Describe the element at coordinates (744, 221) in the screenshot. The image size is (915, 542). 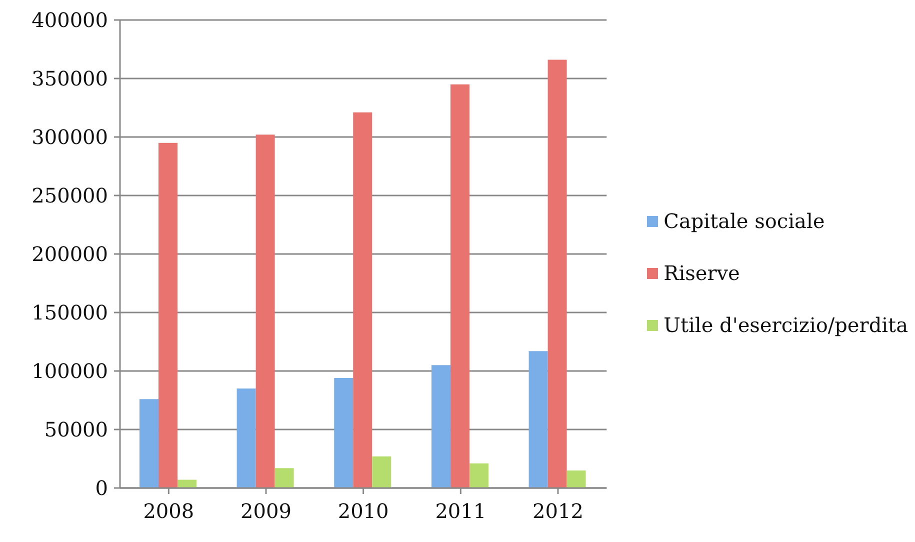
I see `legend-label: Capitale sociale` at that location.